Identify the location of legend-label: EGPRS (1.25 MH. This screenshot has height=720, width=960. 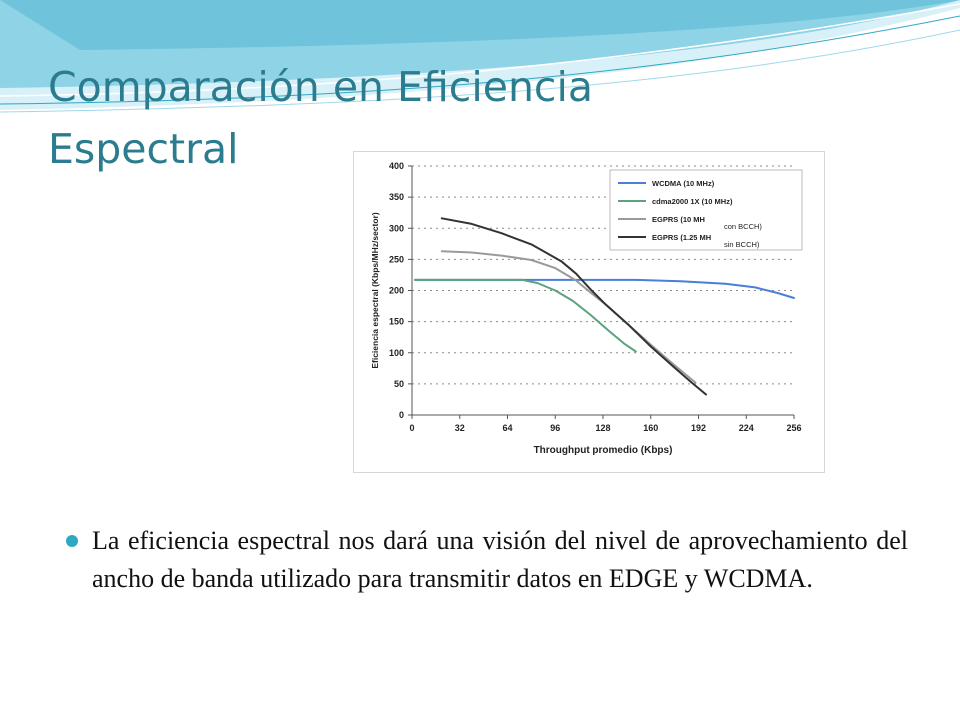
(681, 237).